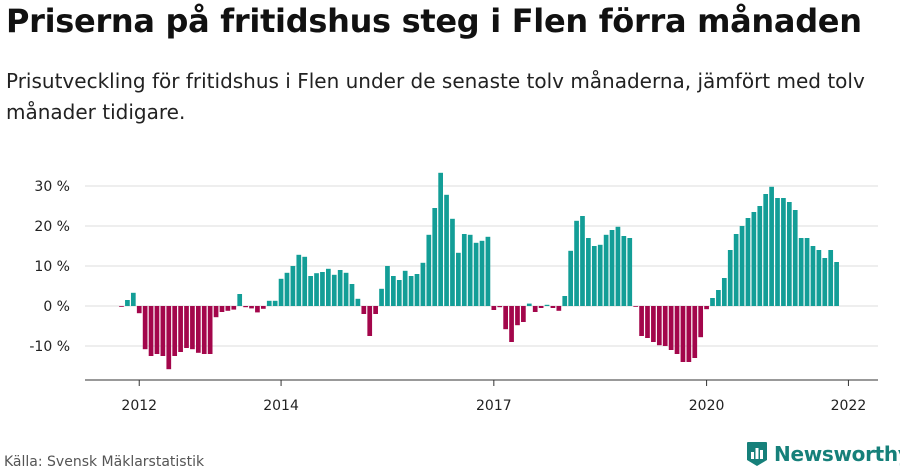 The height and width of the screenshot is (474, 900). I want to click on newsworthy-icon, so click(757, 454).